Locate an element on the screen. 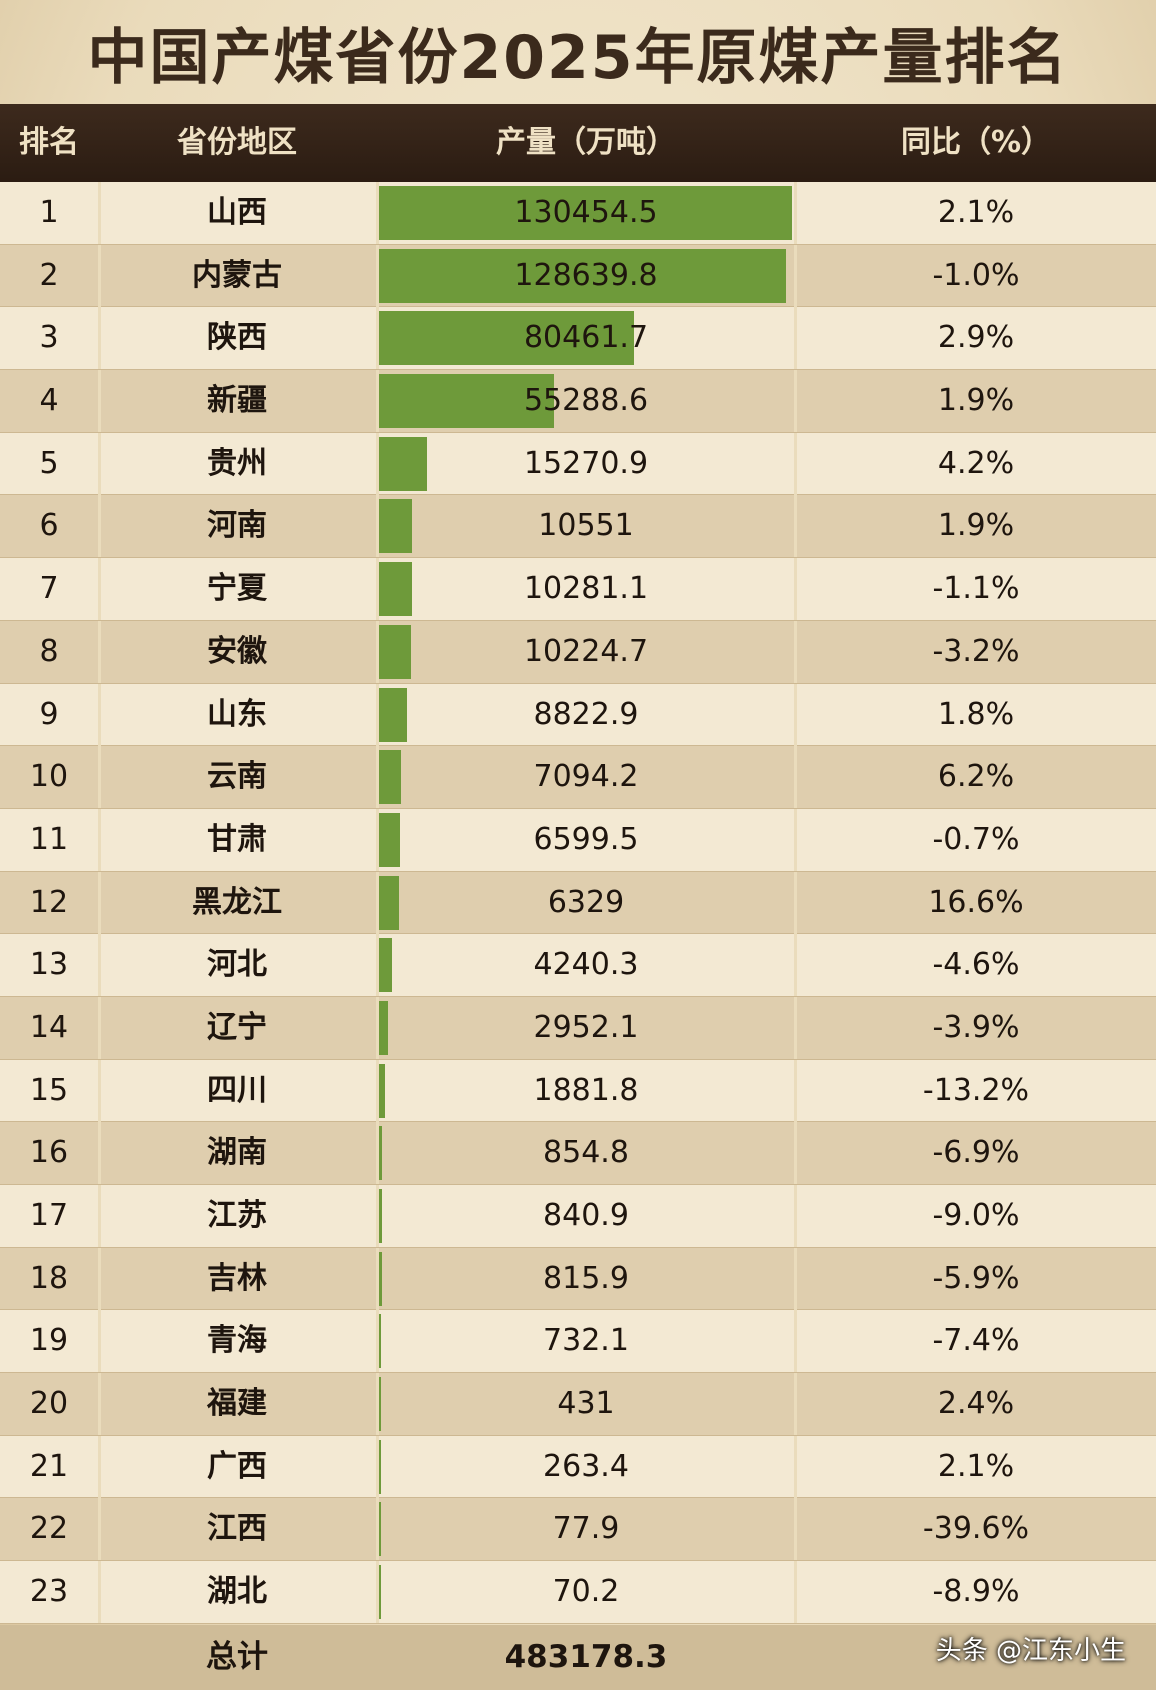  production-cell: 10551 is located at coordinates (586, 526).